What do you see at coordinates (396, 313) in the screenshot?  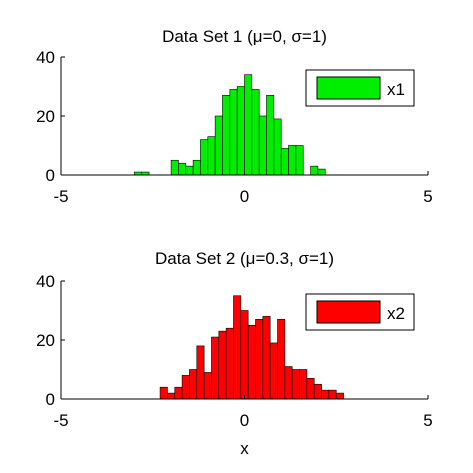 I see `legend-entry: x2` at bounding box center [396, 313].